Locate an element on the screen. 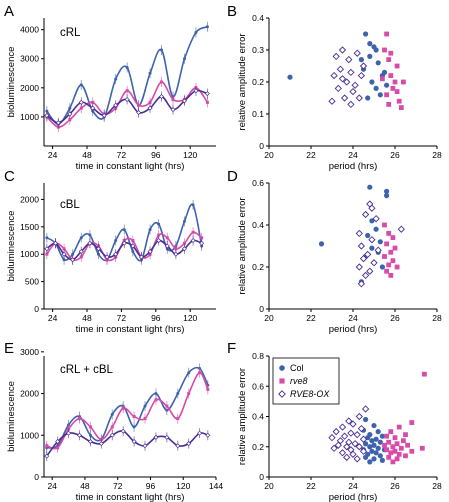  y-tick-label: 0.6 is located at coordinates (258, 386).